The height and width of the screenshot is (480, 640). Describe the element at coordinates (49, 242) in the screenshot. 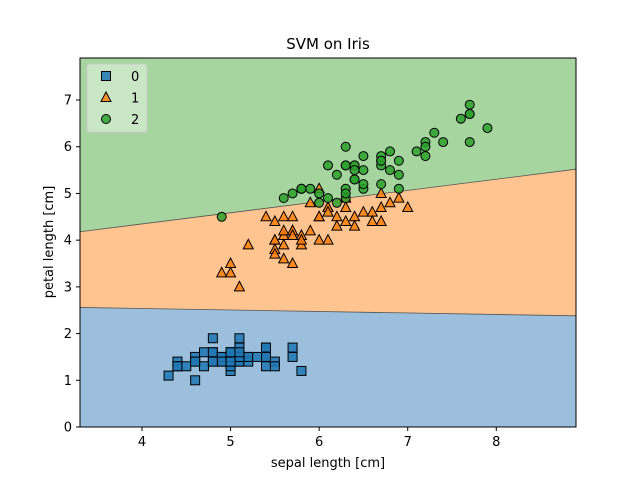

I see `y-axis-label: petal length [cm]` at that location.